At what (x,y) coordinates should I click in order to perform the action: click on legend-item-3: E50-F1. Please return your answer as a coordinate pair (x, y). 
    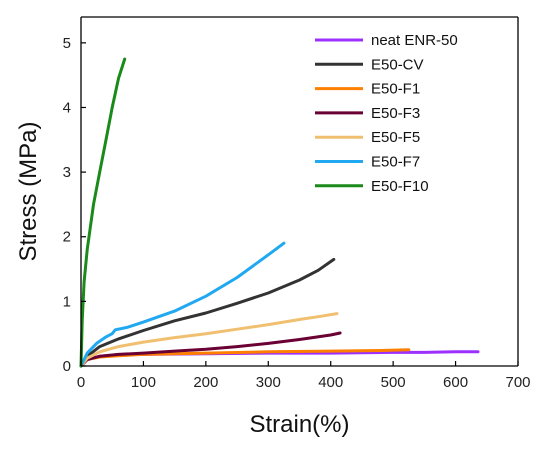
    Looking at the image, I should click on (367, 89).